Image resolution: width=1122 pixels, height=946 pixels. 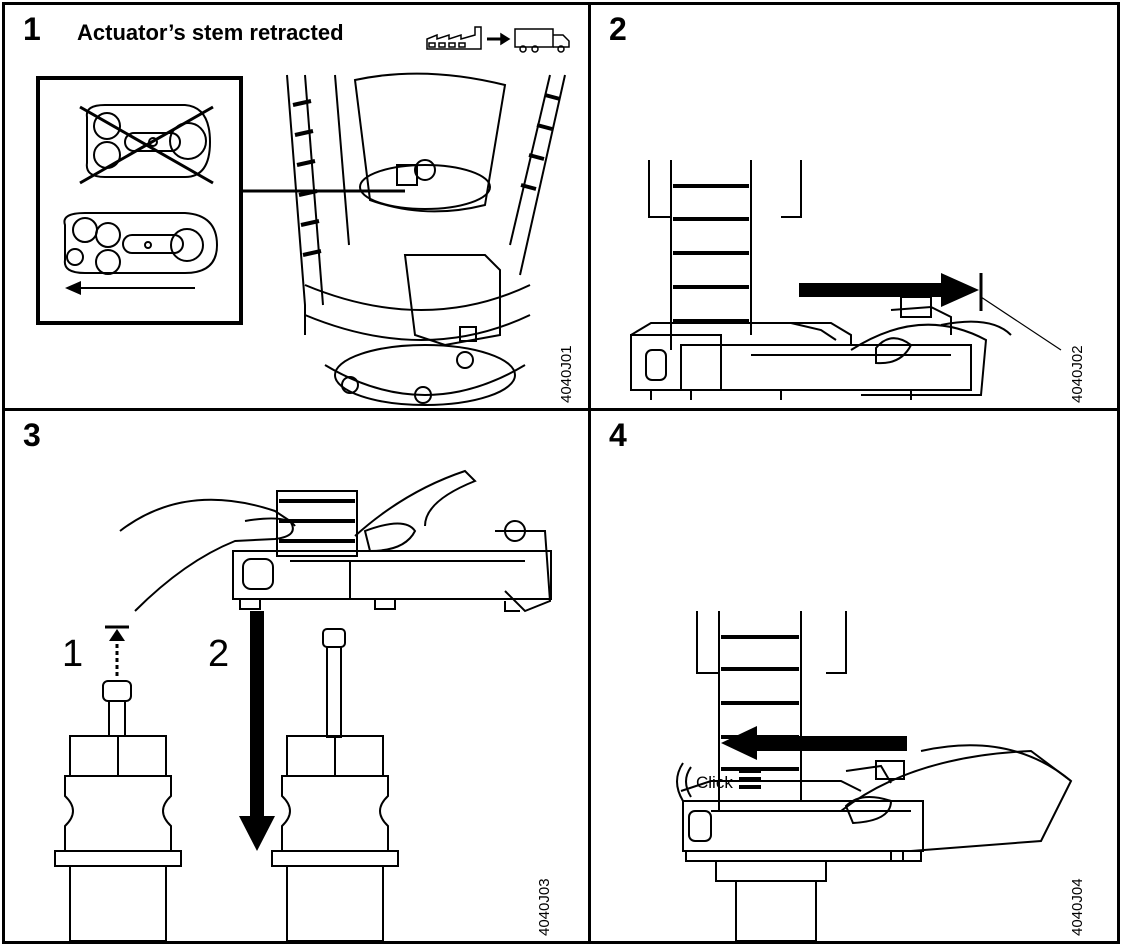 What do you see at coordinates (714, 782) in the screenshot?
I see `click-label: Click` at bounding box center [714, 782].